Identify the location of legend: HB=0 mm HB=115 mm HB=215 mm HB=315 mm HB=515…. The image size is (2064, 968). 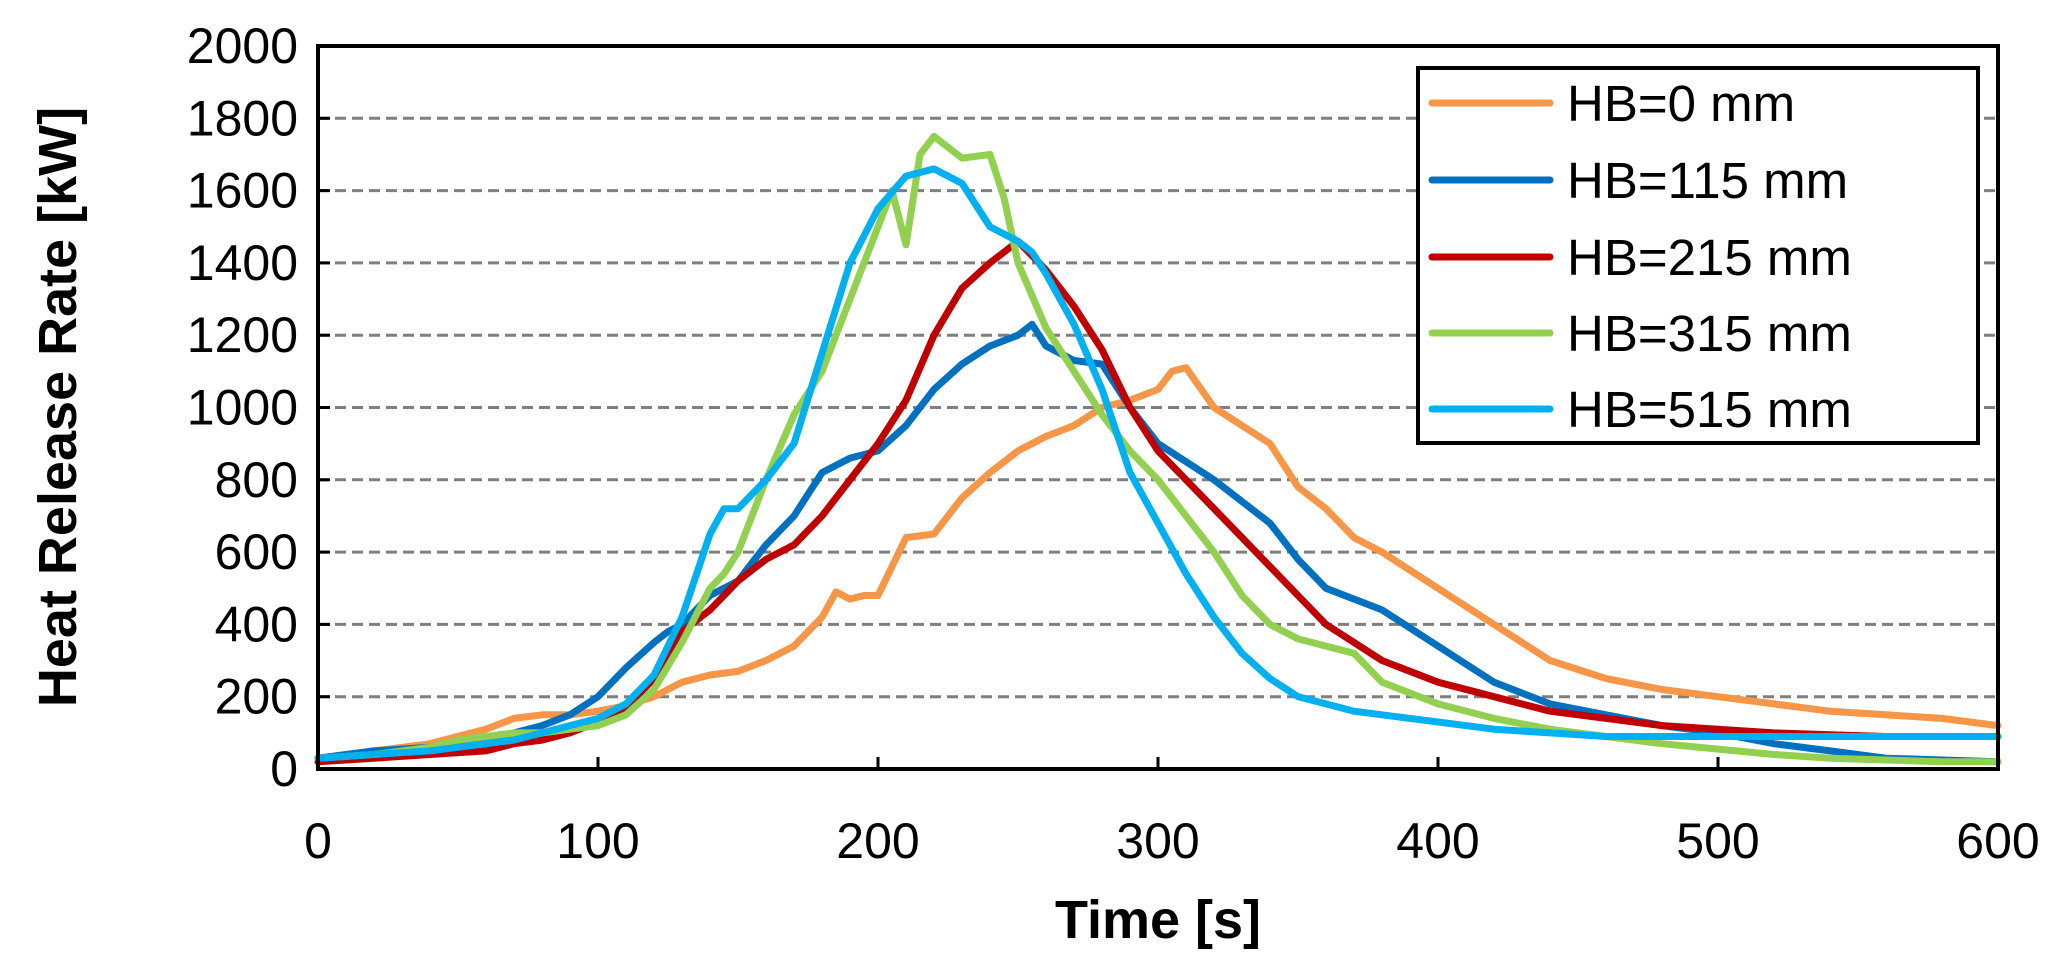
(1698, 255).